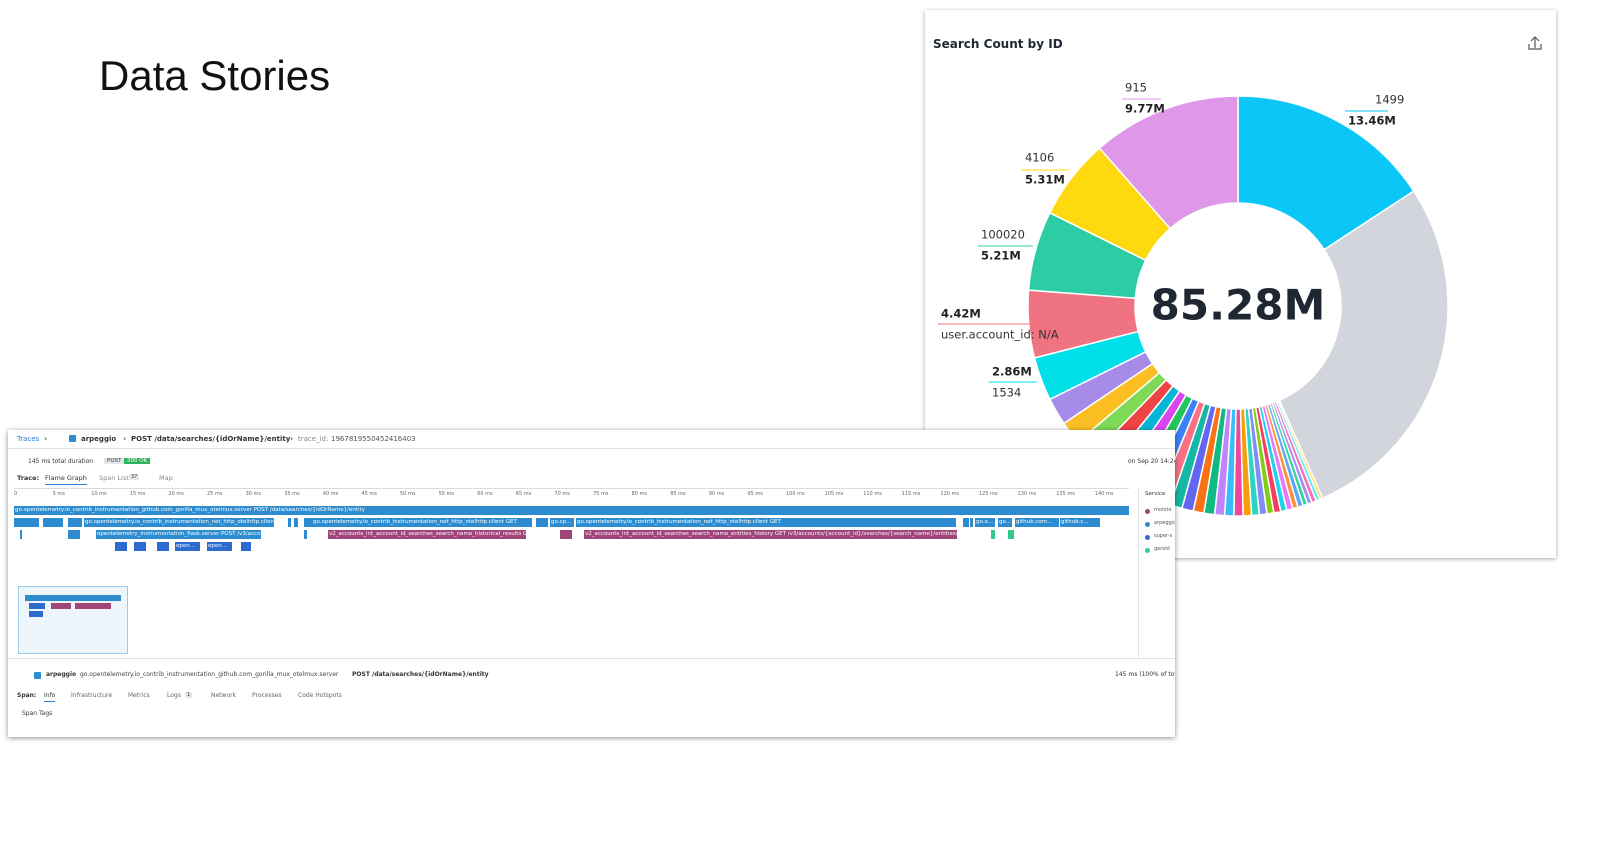 The image size is (1600, 847). Describe the element at coordinates (1006, 393) in the screenshot. I see `category-label: 1534` at that location.